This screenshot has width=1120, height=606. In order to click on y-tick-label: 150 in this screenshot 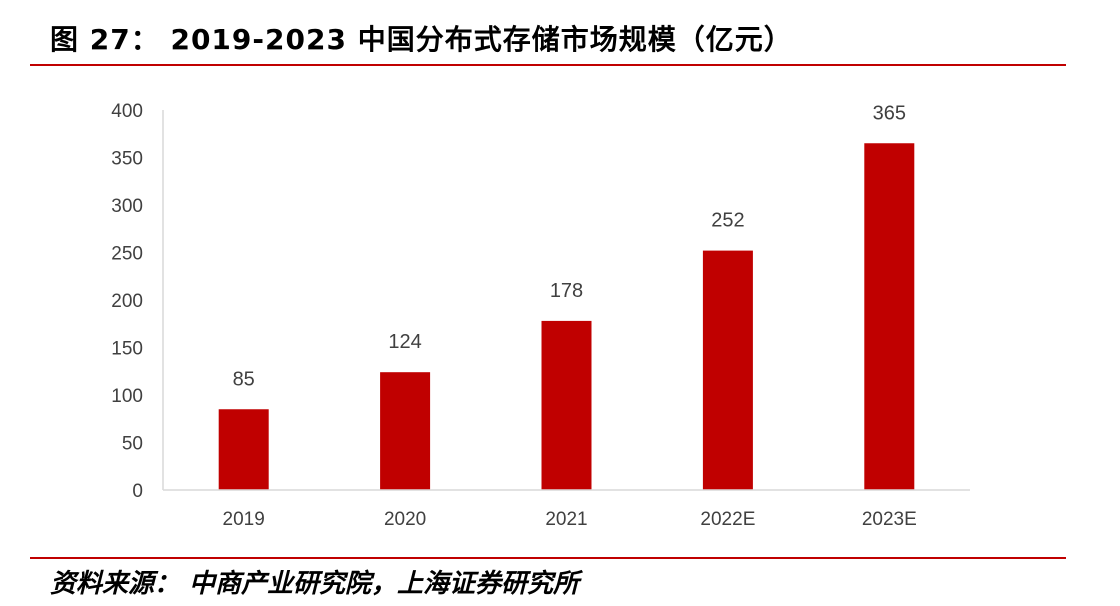, I will do `click(127, 349)`.